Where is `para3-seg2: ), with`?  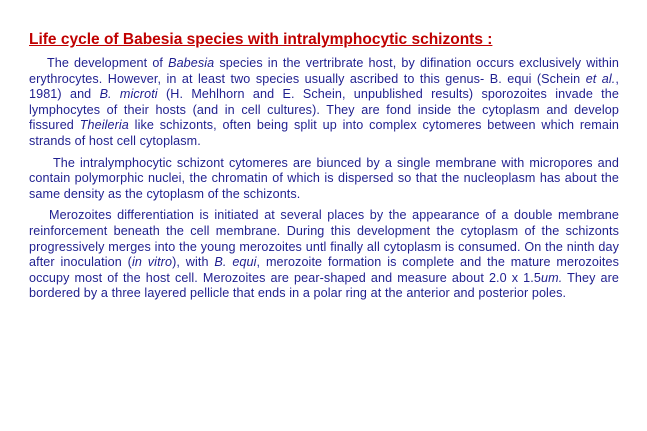
para3-seg2: ), with is located at coordinates (193, 262).